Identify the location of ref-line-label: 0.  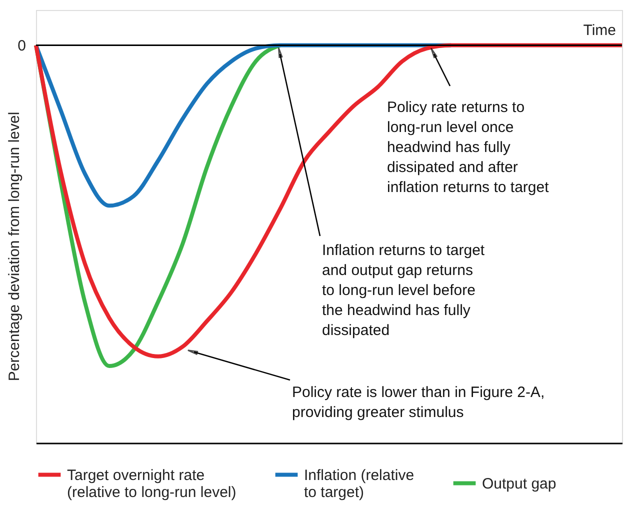
(22, 45).